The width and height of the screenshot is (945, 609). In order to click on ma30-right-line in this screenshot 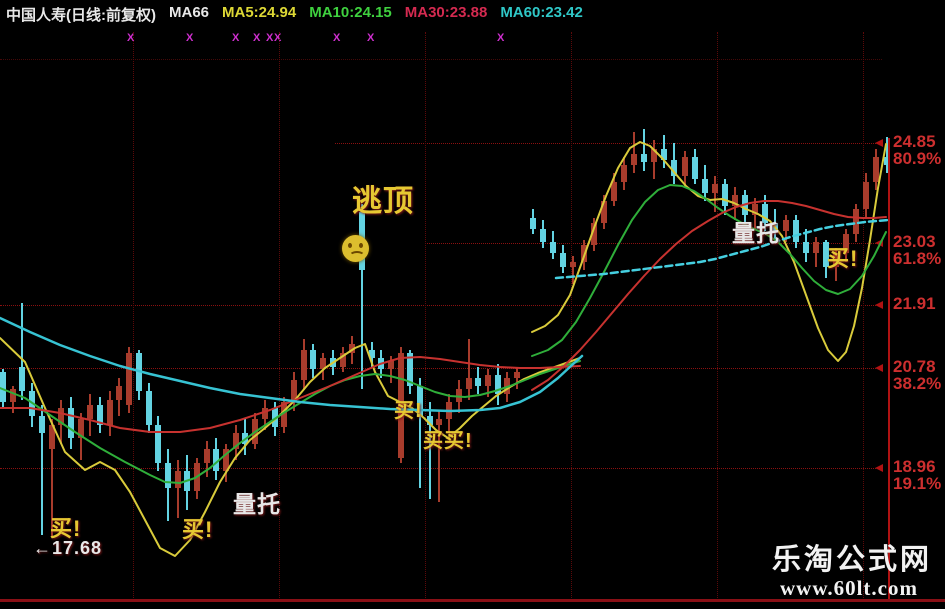, I will do `click(709, 295)`.